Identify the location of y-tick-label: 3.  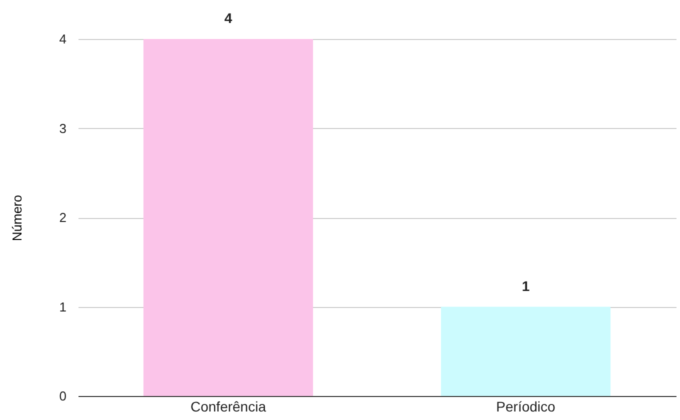
(62, 128).